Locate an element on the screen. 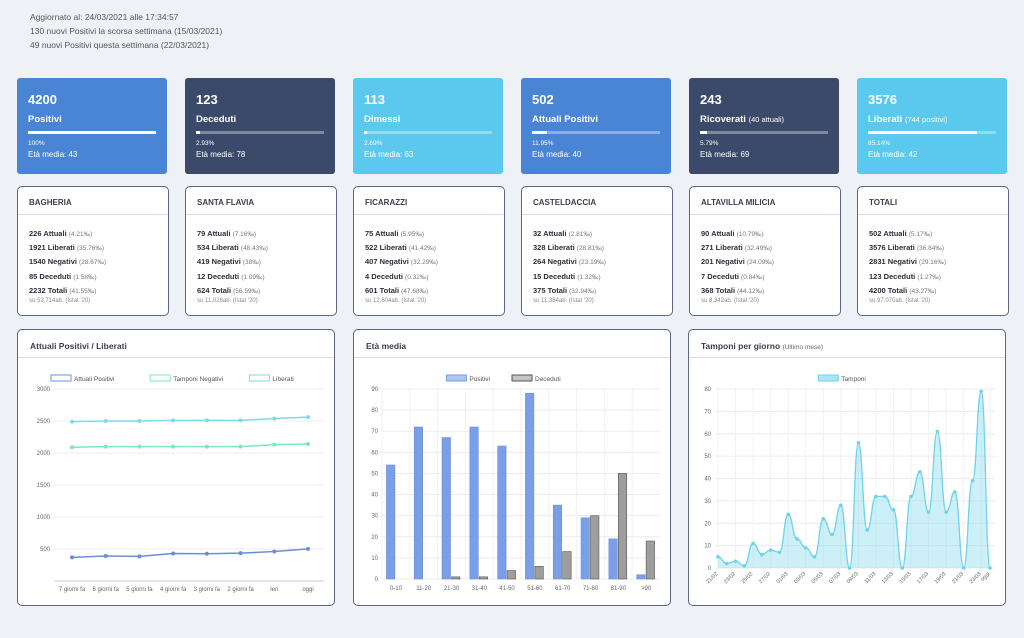 This screenshot has height=638, width=1024. town-stat-row: 502 Attuali (5.17‰) is located at coordinates (933, 234).